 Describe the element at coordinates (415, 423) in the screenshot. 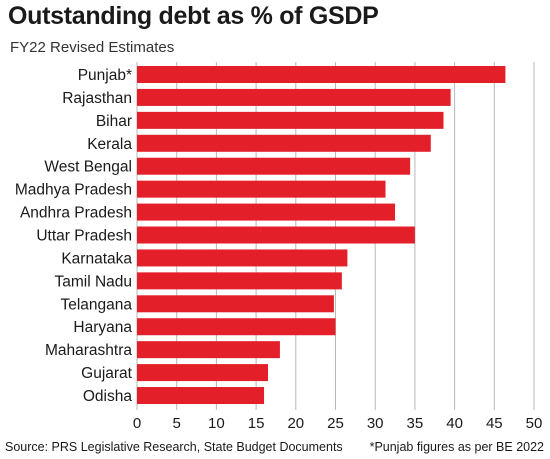

I see `x-tick-label: 35` at that location.